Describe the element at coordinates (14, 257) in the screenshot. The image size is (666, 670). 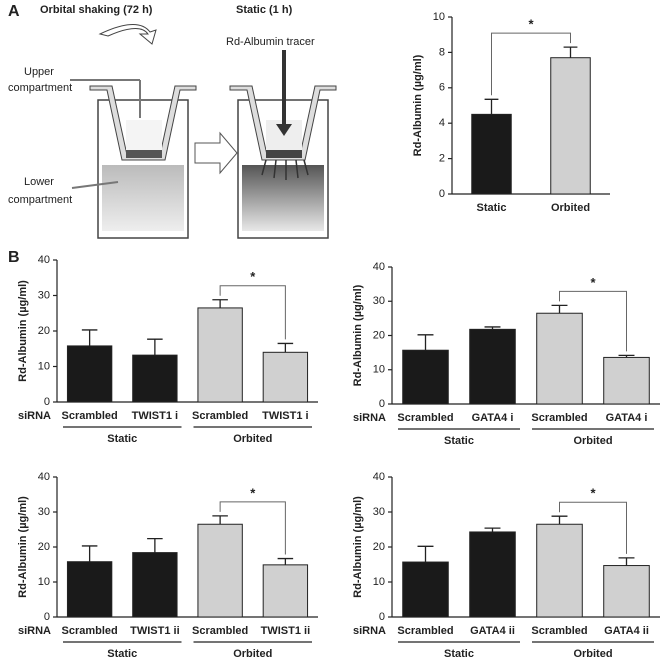
I see `panel-label: B` at that location.